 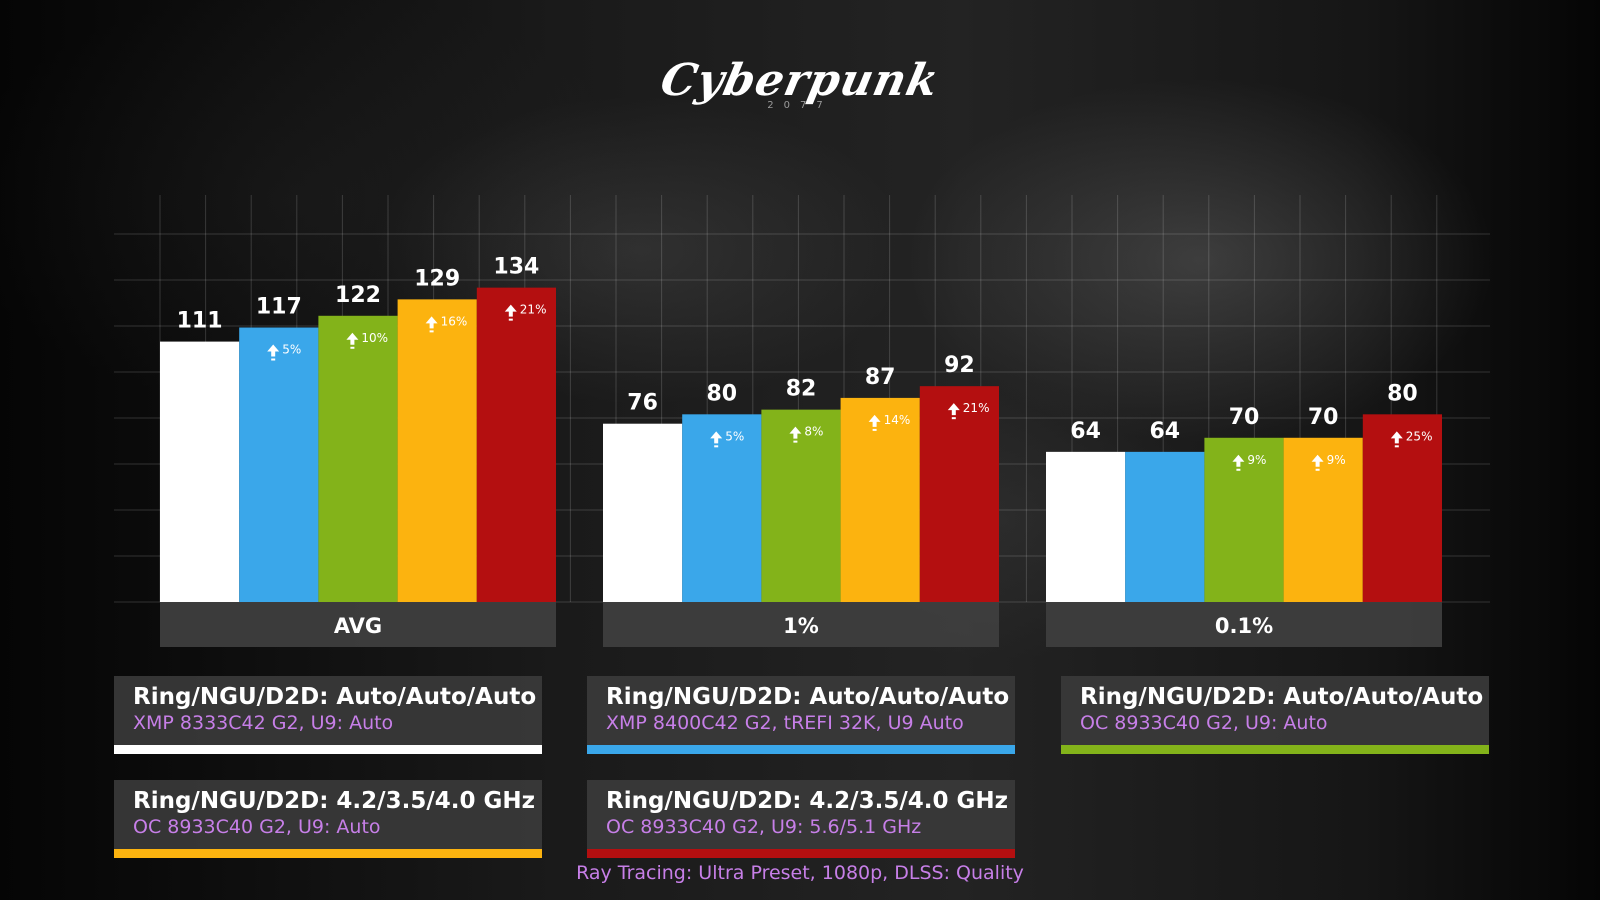 I want to click on category-label: 1%, so click(x=801, y=626).